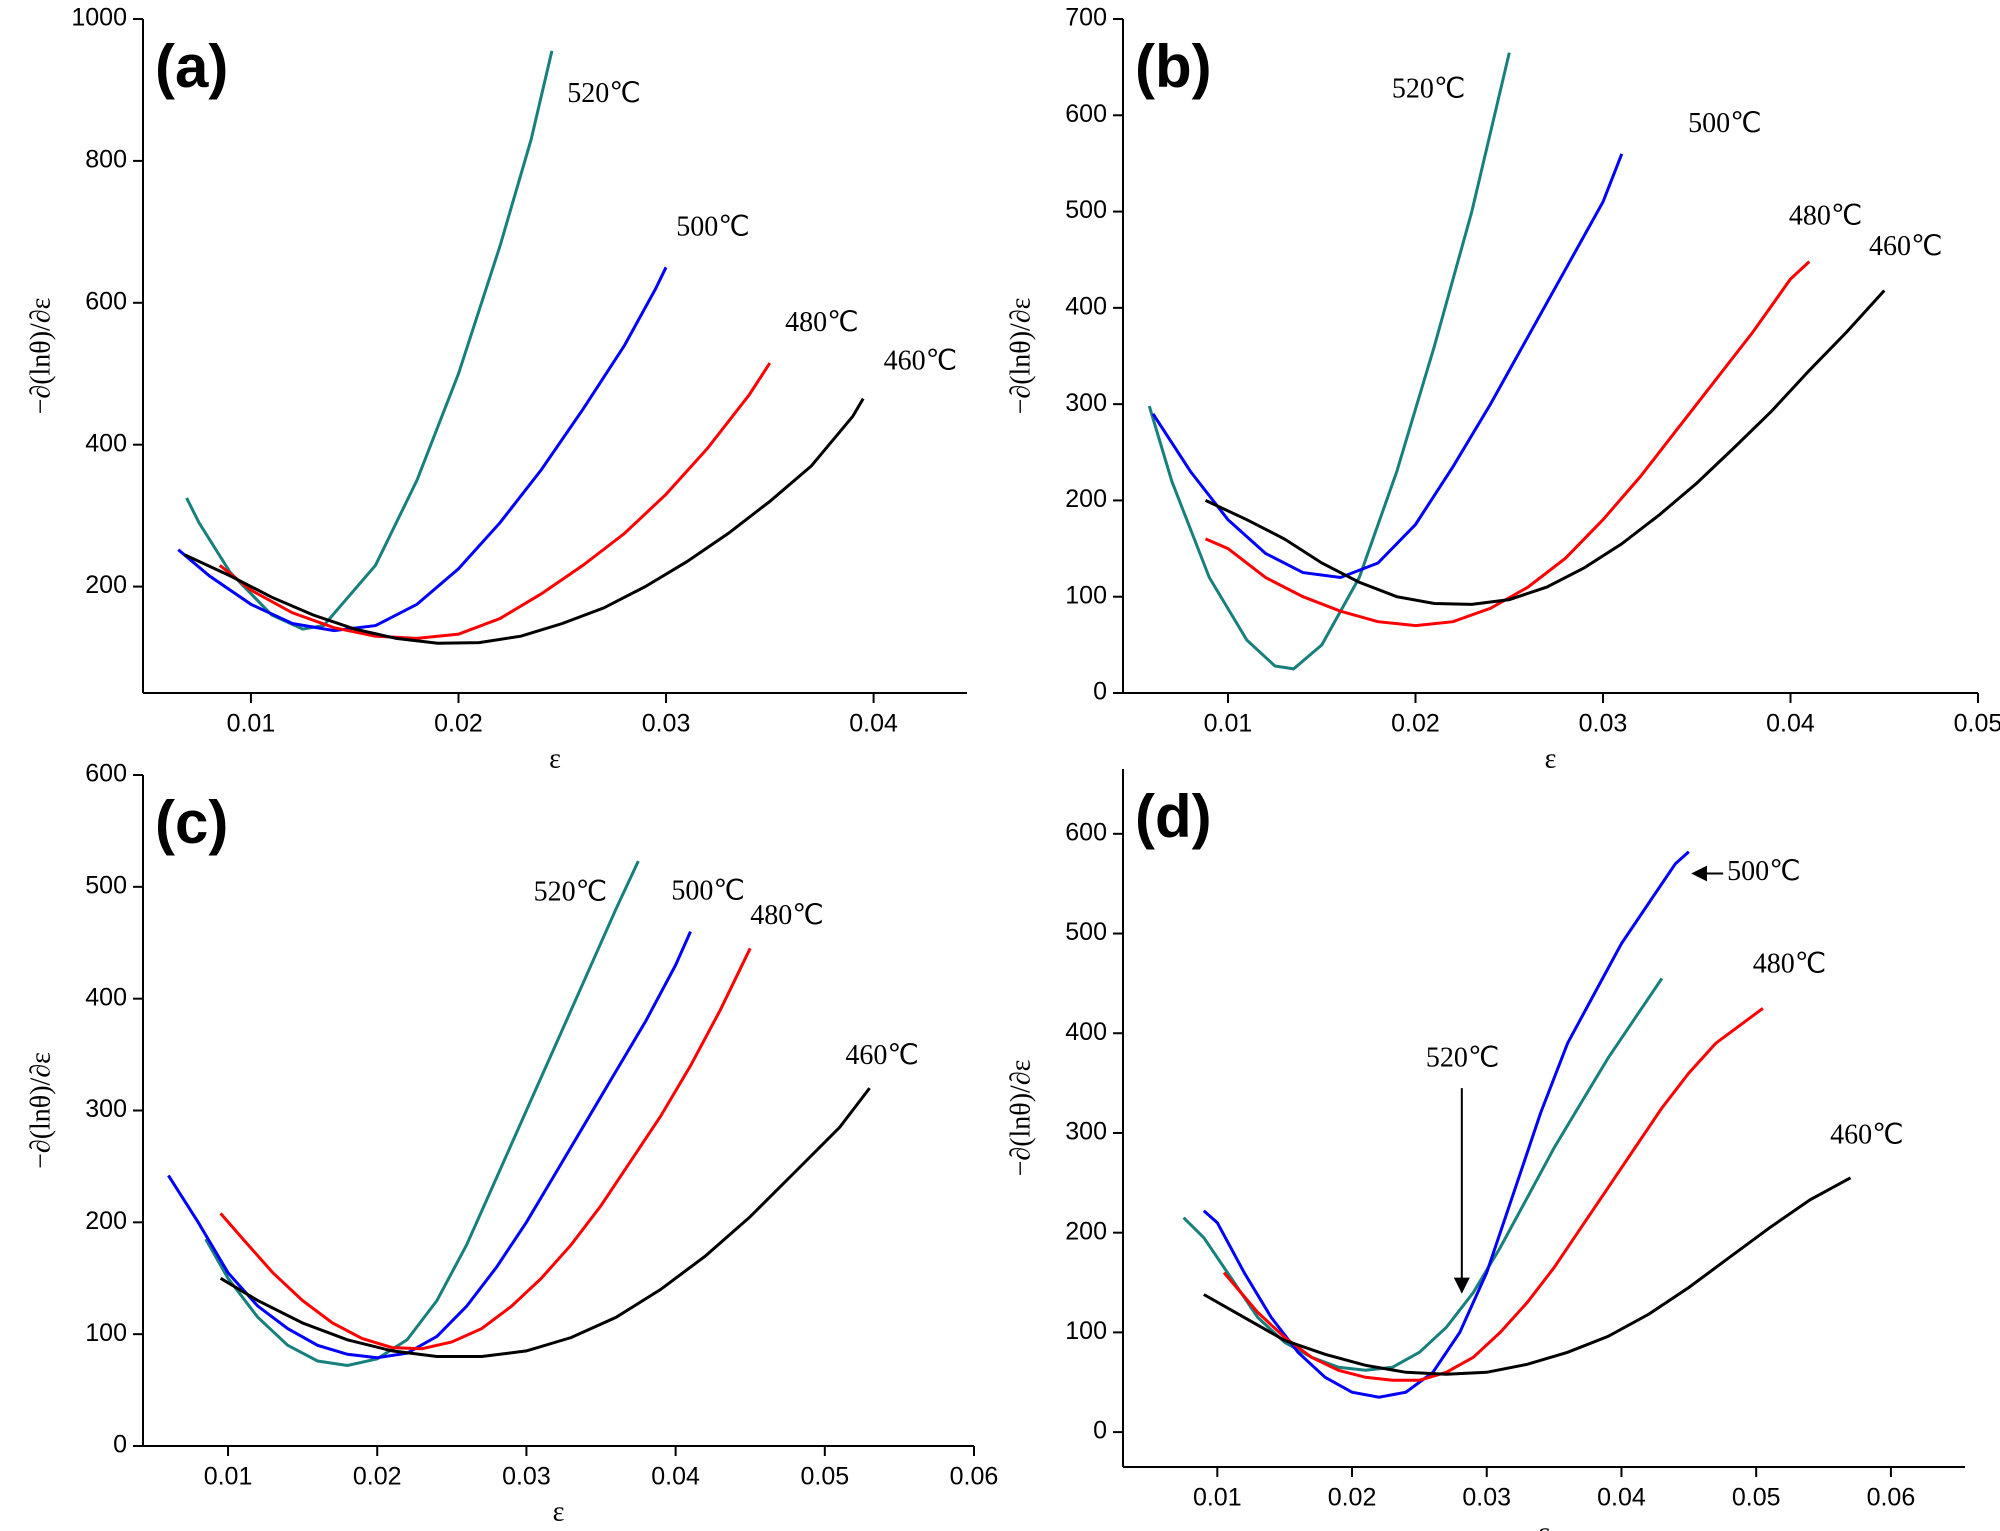 This screenshot has height=1531, width=2000. What do you see at coordinates (99, 18) in the screenshot?
I see `y-tick-label: 1000` at bounding box center [99, 18].